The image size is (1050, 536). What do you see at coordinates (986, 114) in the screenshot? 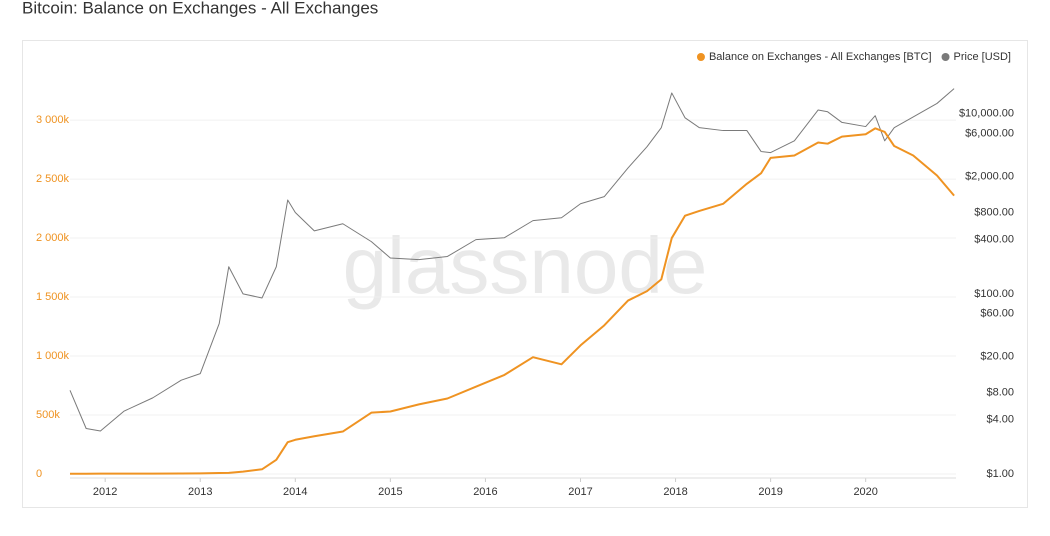
I see `y2-tick-label: $10,000.00` at bounding box center [986, 114].